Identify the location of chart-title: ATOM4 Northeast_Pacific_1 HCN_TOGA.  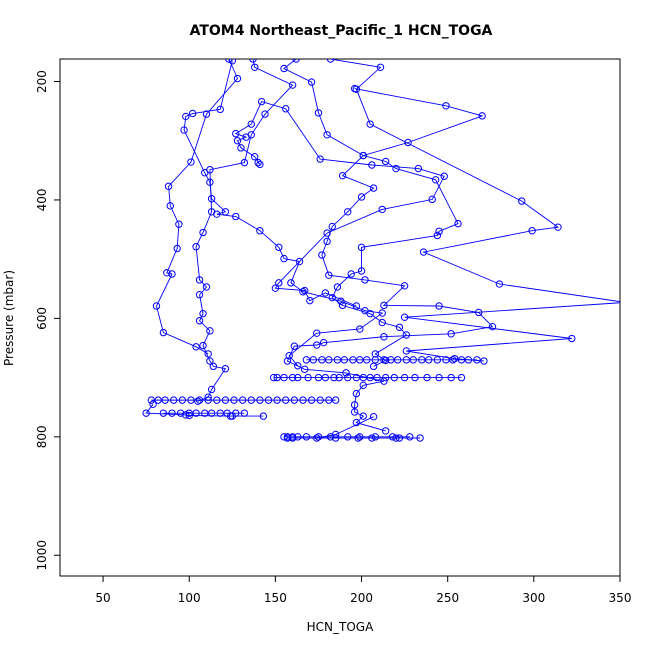
(341, 31).